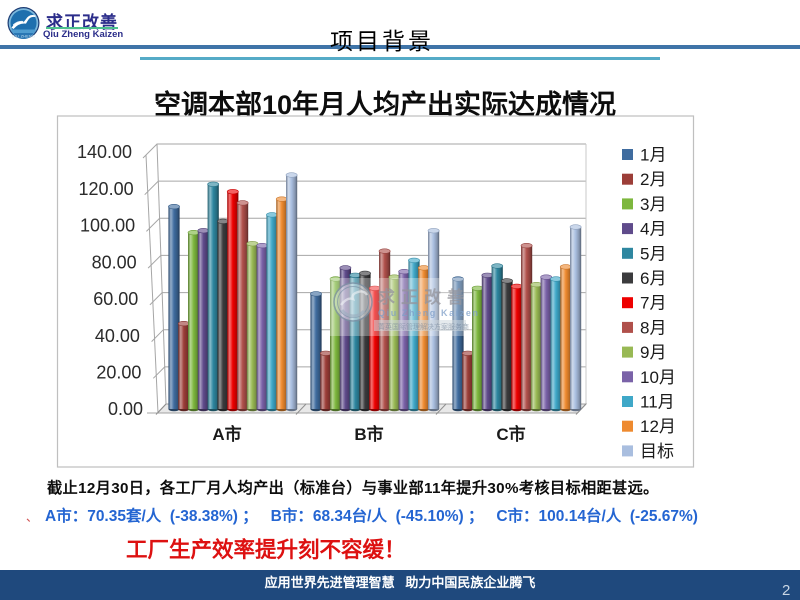 This screenshot has height=600, width=800. What do you see at coordinates (653, 278) in the screenshot?
I see `svg-text: 6月` at bounding box center [653, 278].